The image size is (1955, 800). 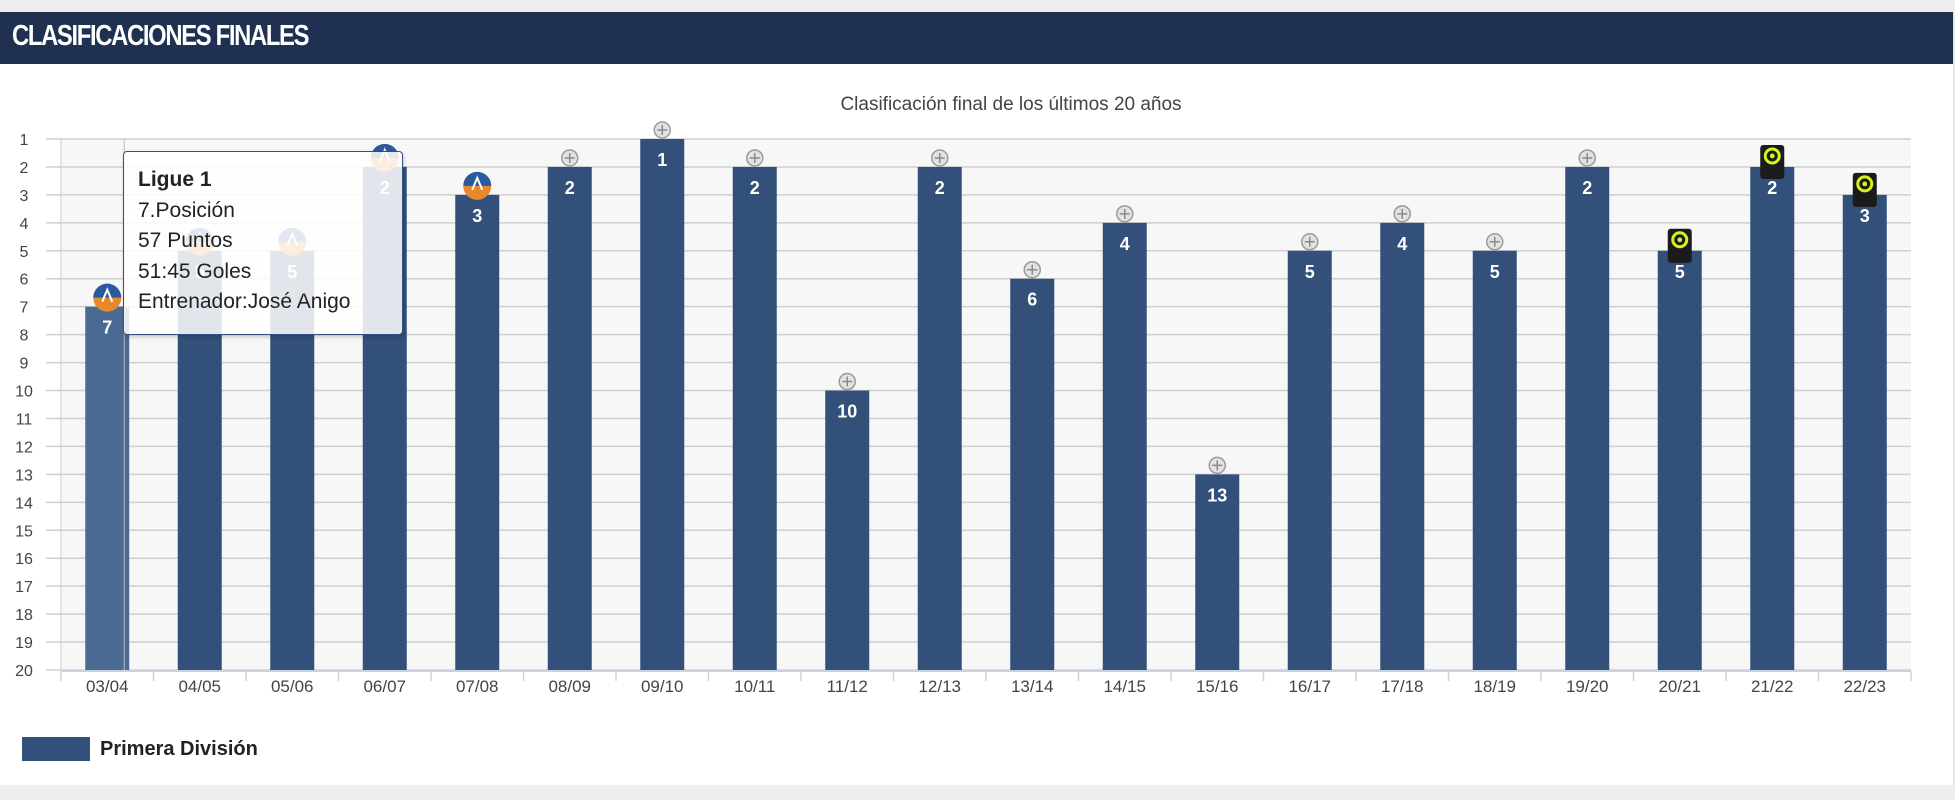 I want to click on x-tick-label: 22/23, so click(x=1864, y=686).